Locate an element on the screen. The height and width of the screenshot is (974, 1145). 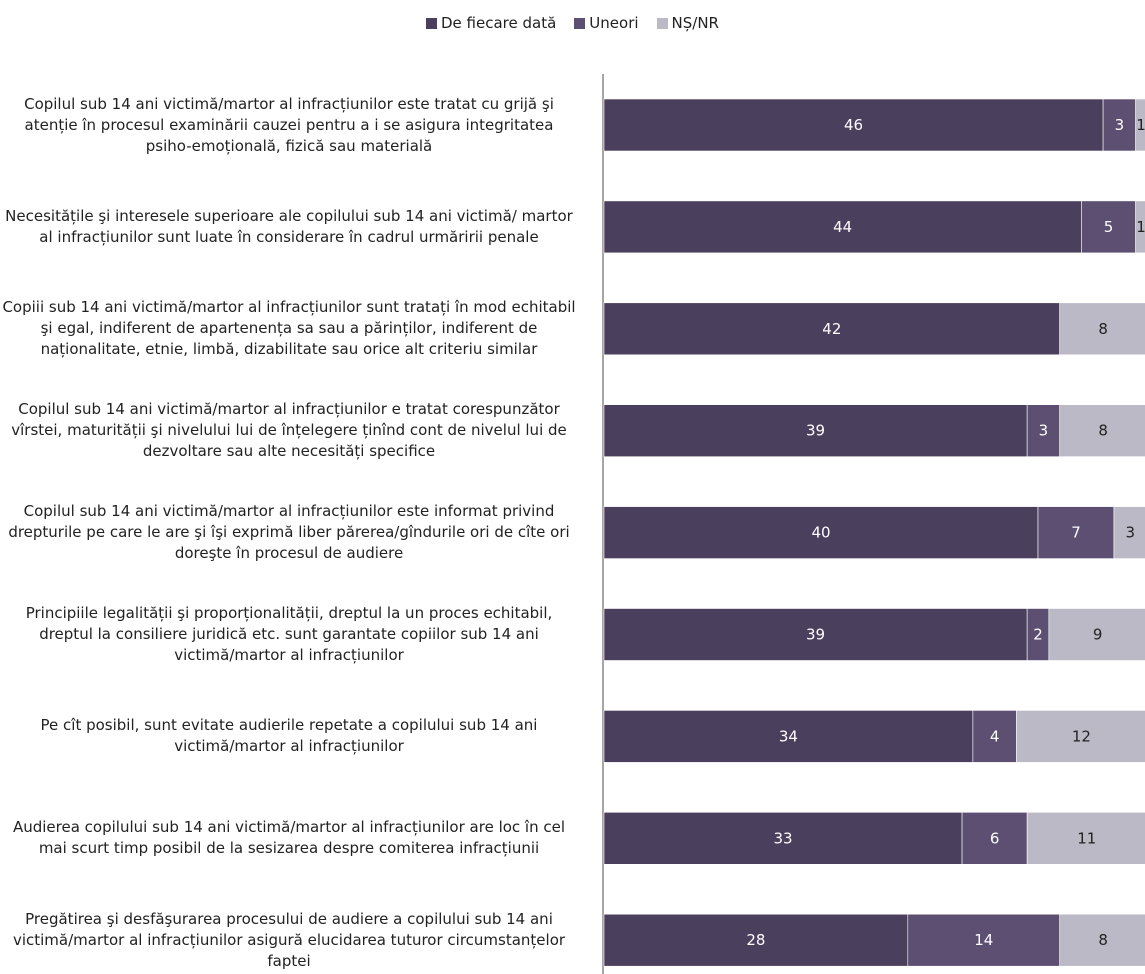
legend-item: De fiecare dată is located at coordinates (491, 23).